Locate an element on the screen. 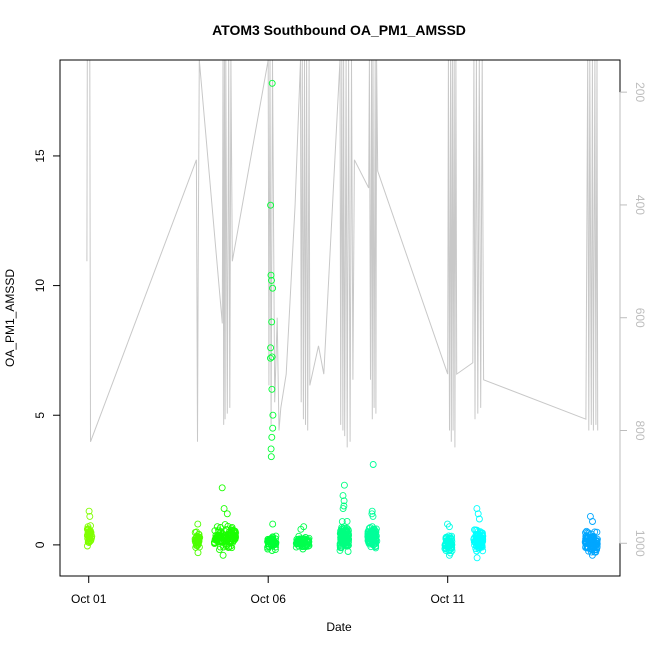 This screenshot has width=650, height=650. y2-axis: 200 400 600 800 1000 is located at coordinates (633, 319).